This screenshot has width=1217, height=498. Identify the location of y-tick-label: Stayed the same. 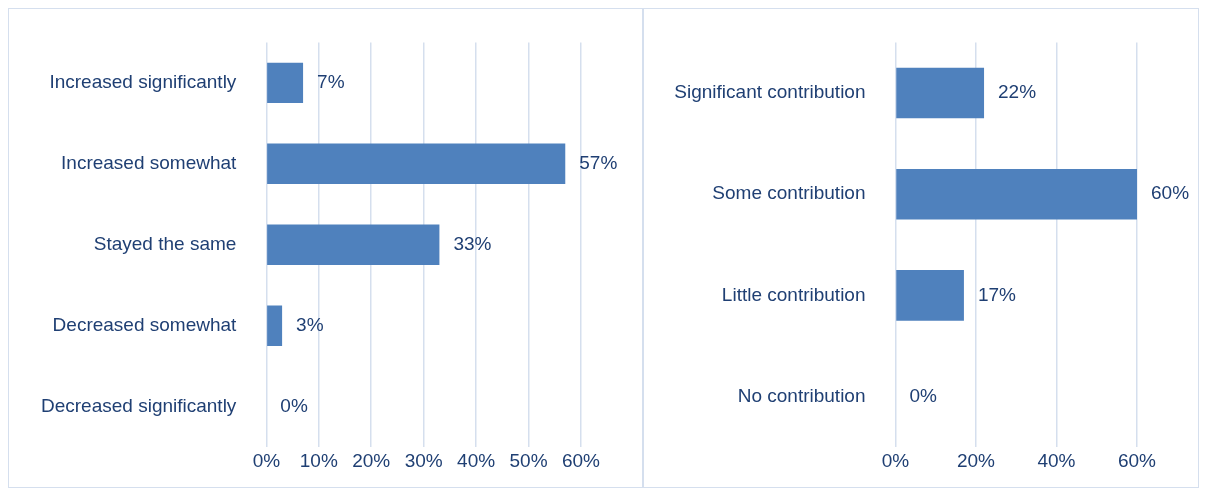
(165, 244).